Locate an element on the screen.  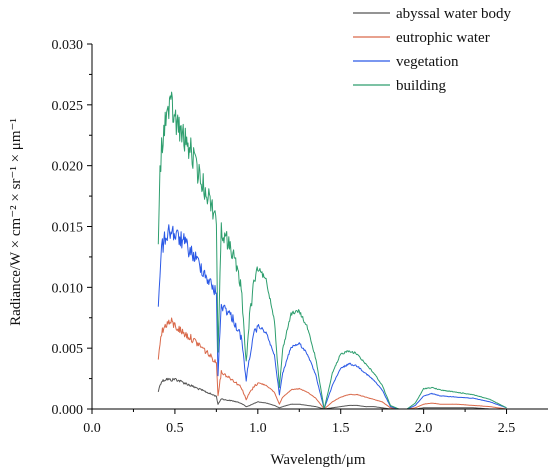
x-axis-title: Wavelength/μm is located at coordinates (317, 460).